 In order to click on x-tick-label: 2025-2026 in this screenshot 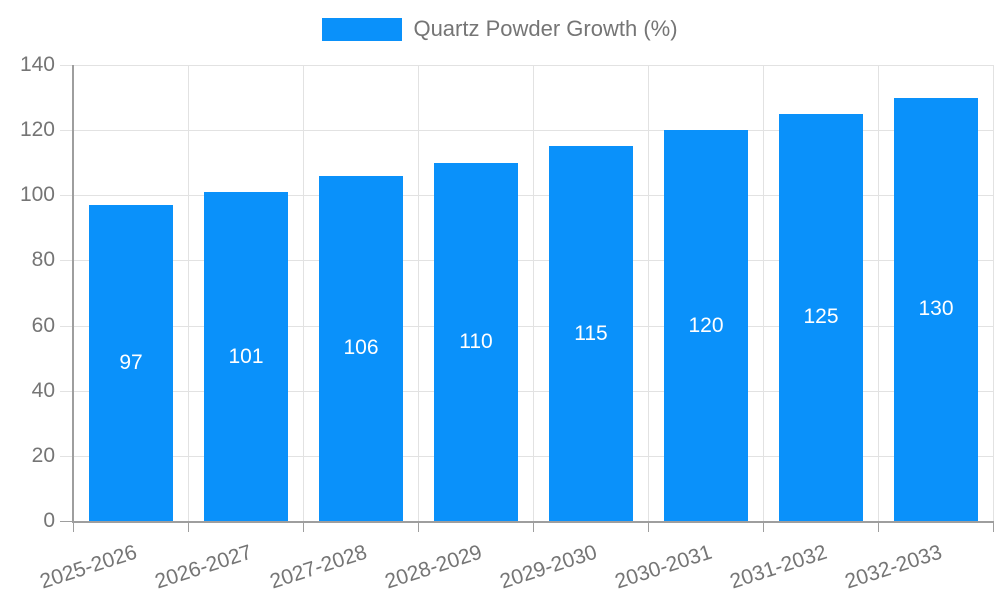, I will do `click(88, 567)`.